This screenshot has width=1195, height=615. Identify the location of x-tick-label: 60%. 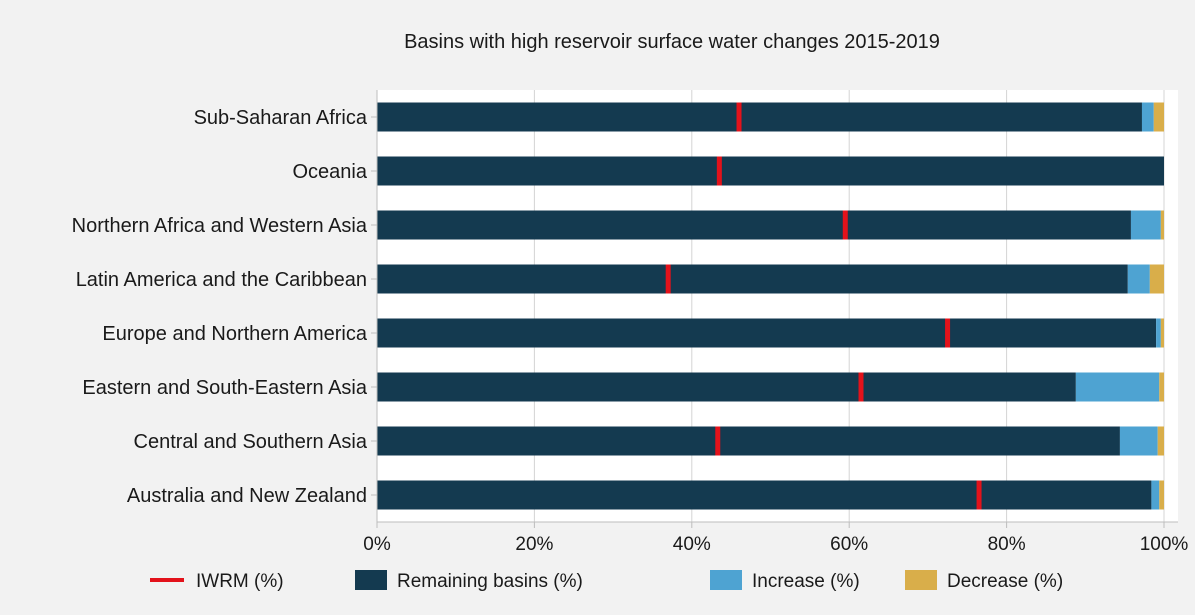
(849, 544).